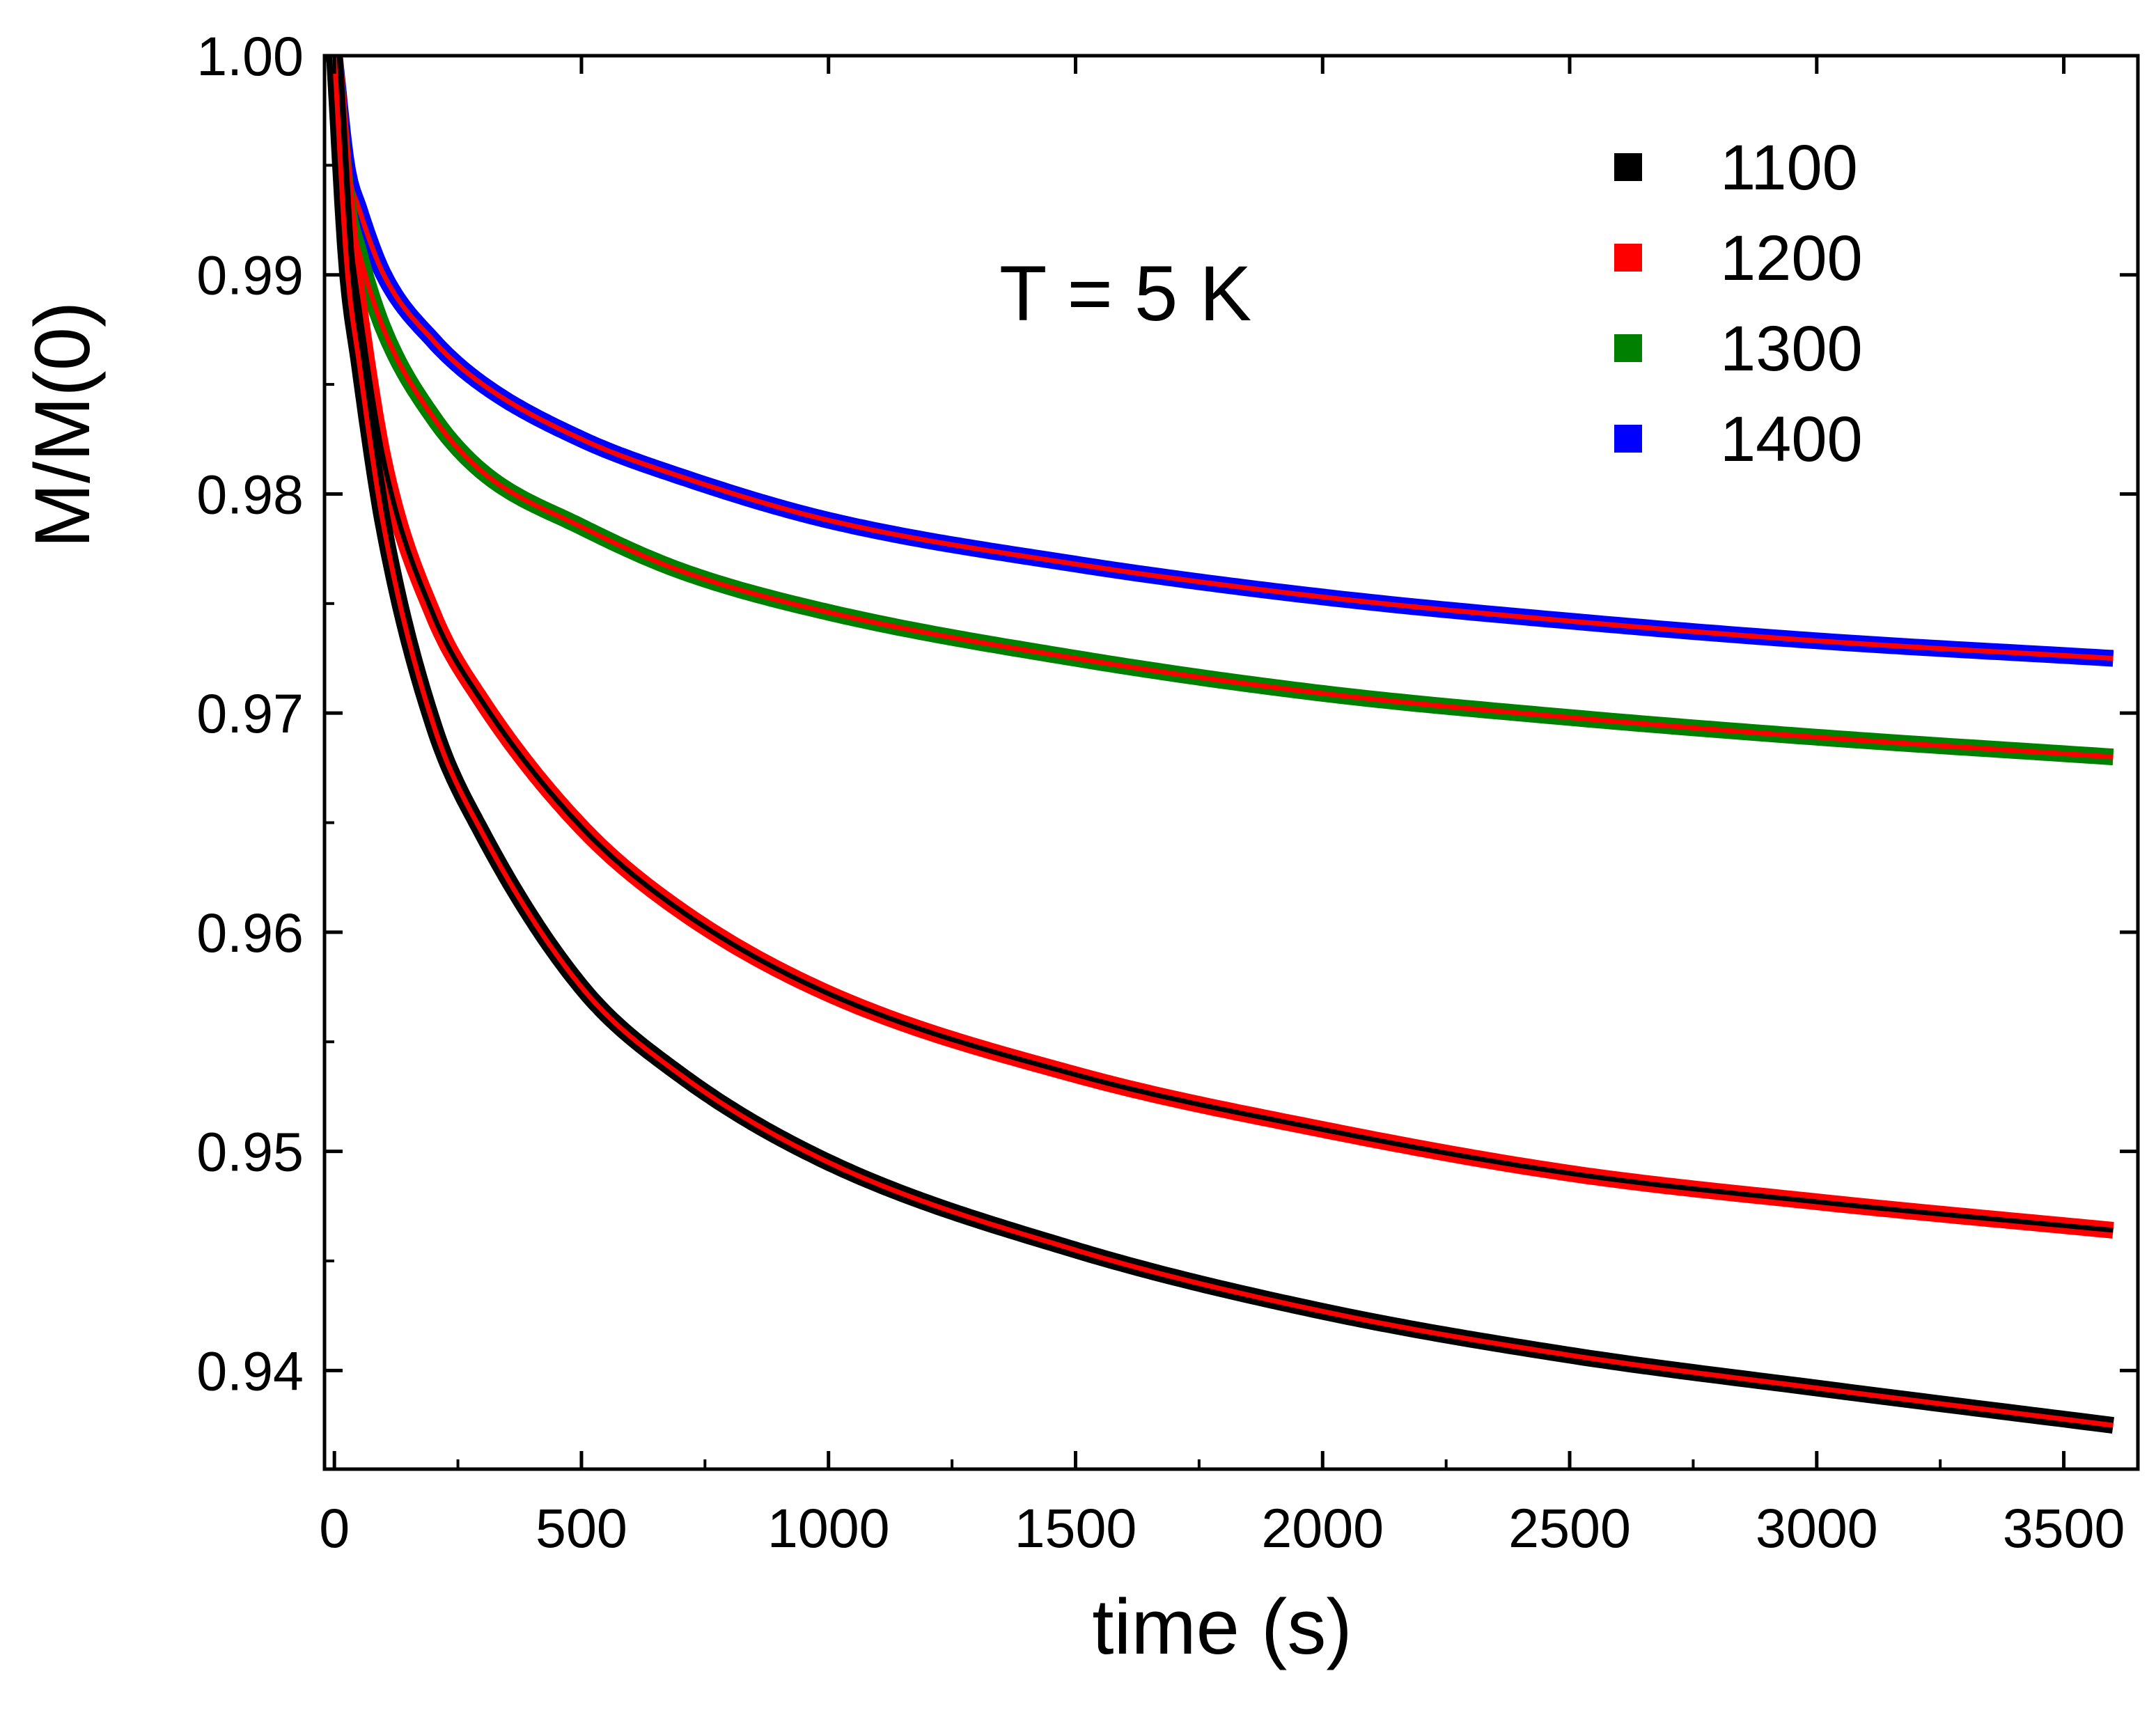  What do you see at coordinates (1125, 293) in the screenshot?
I see `temperature-annotation: T = 5 K` at bounding box center [1125, 293].